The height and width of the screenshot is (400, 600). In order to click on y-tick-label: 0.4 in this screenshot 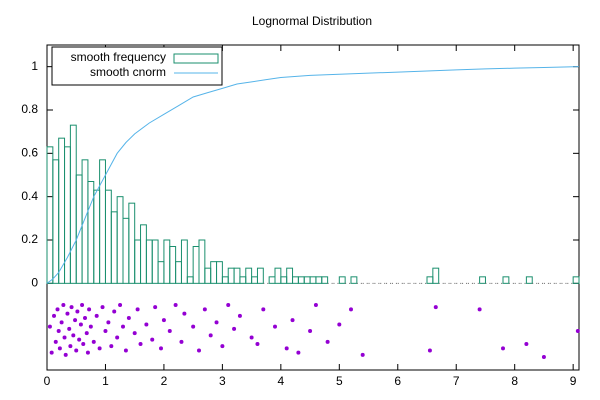, I will do `click(29, 196)`.